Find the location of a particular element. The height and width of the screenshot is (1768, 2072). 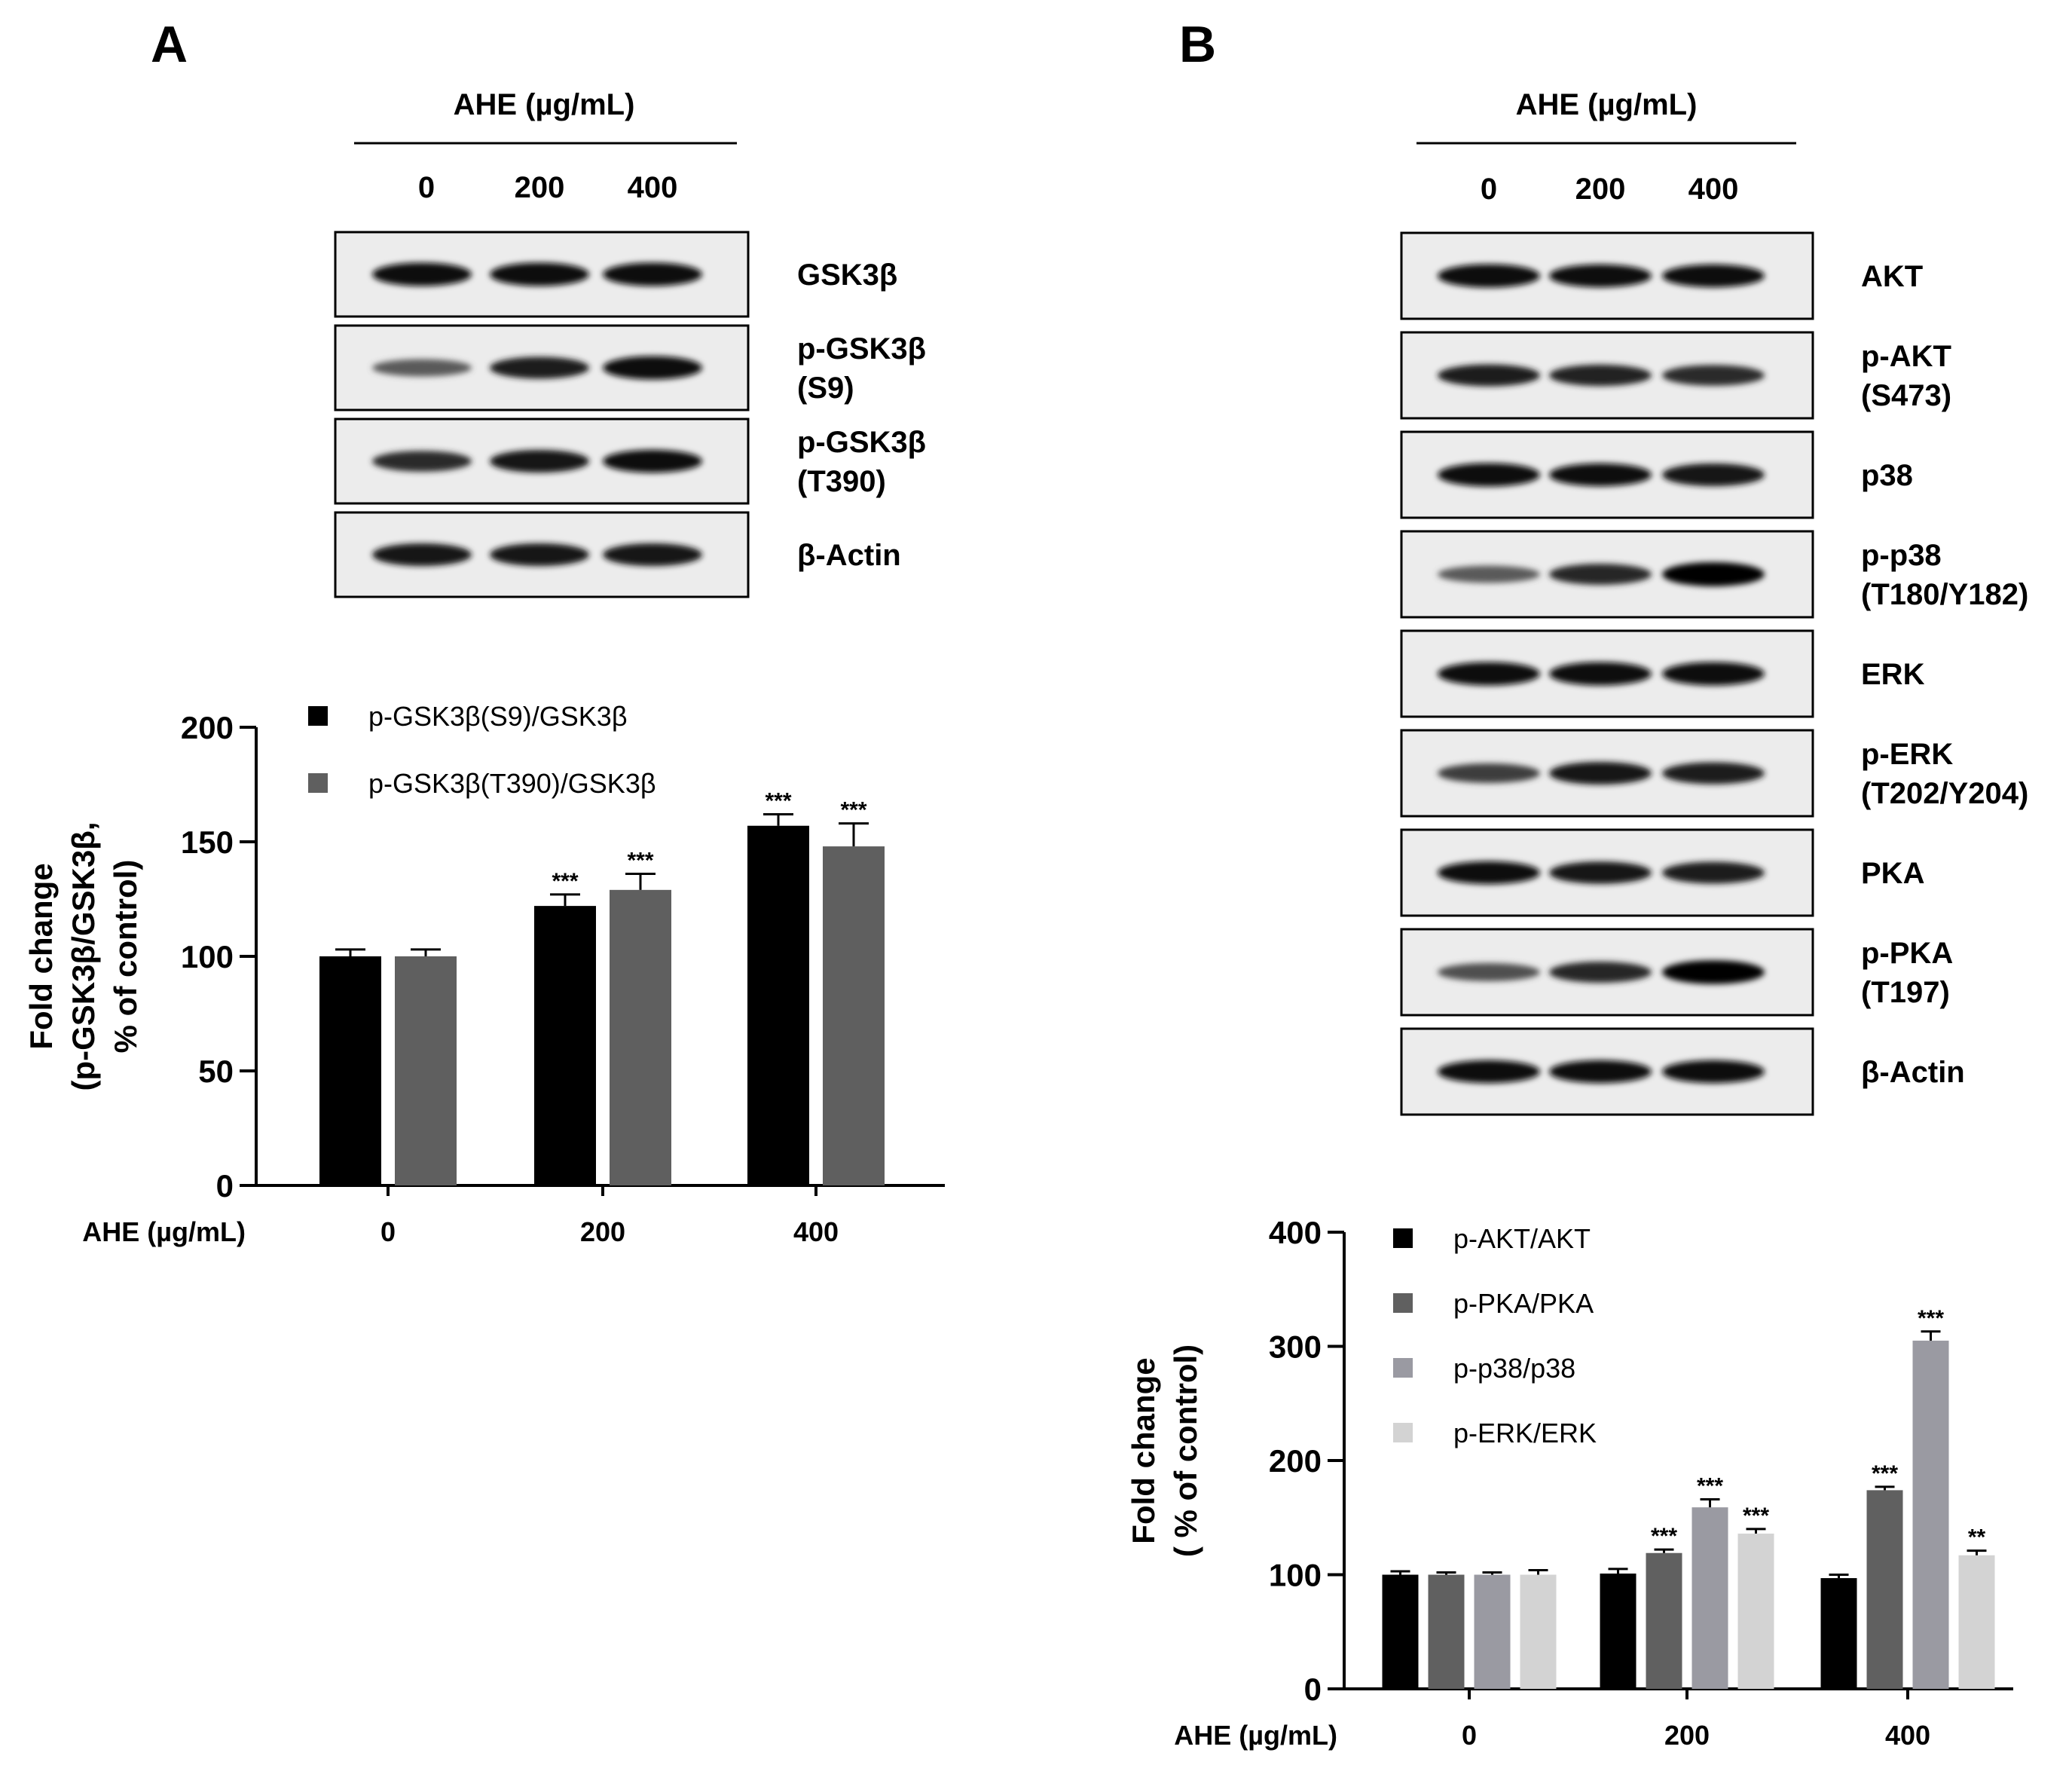

panel-a-lane-0: 0 is located at coordinates (427, 187).